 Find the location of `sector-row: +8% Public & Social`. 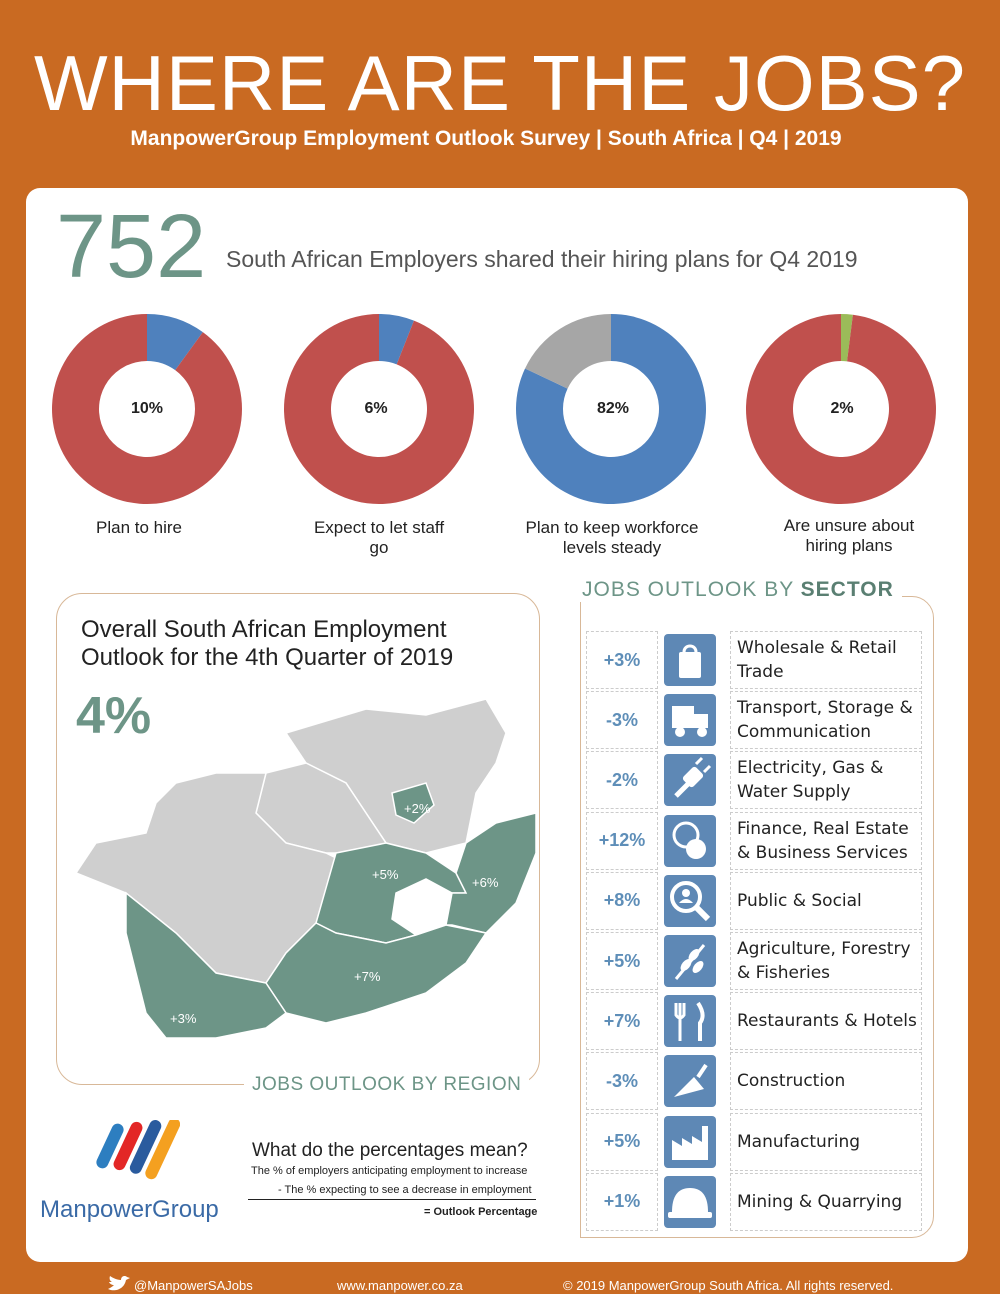

sector-row: +8% Public & Social is located at coordinates (754, 900).